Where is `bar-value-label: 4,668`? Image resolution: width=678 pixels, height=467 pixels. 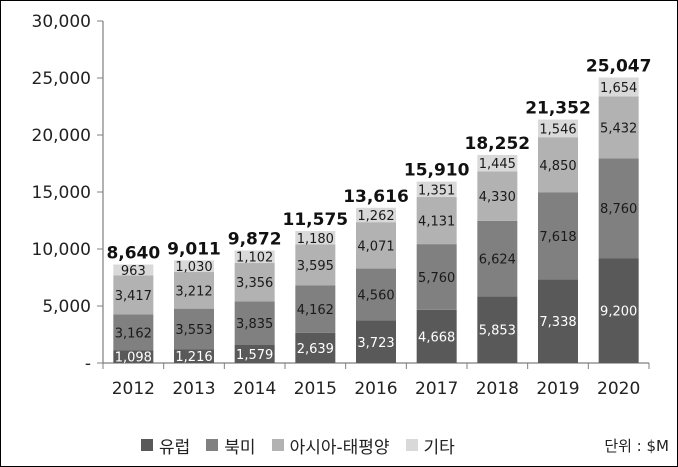
bar-value-label: 4,668 is located at coordinates (436, 337).